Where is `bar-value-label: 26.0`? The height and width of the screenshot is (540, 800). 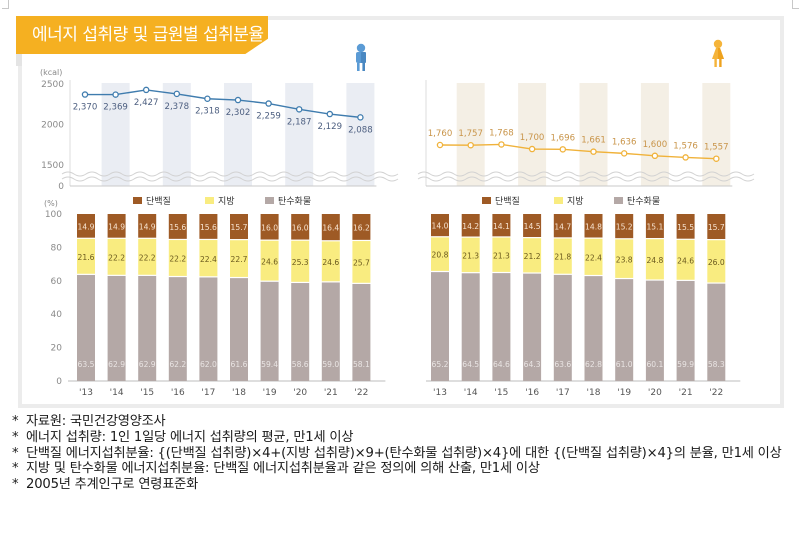 bar-value-label: 26.0 is located at coordinates (716, 262).